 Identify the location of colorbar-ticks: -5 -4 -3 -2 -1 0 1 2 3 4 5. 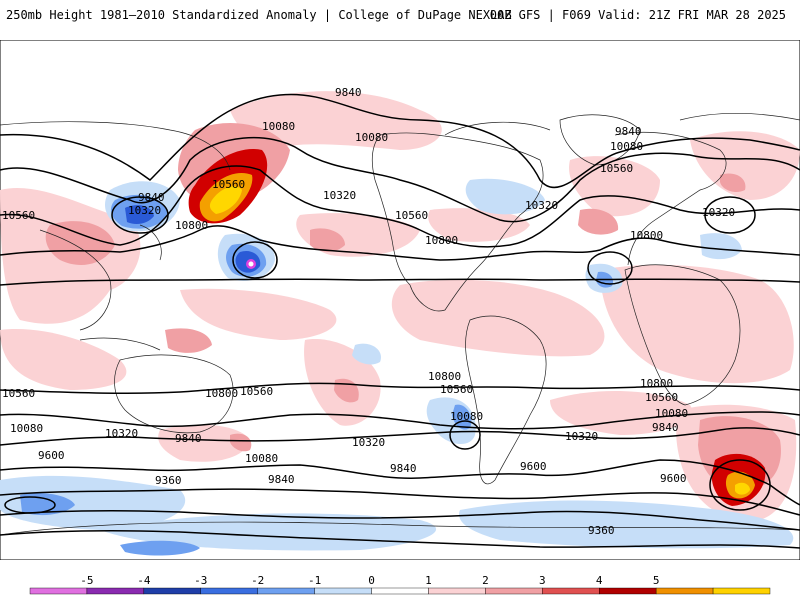
(369, 580).